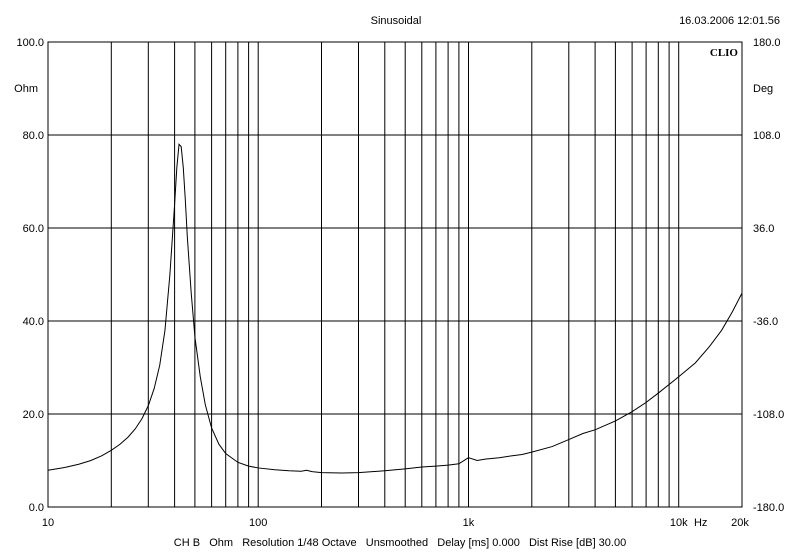 The height and width of the screenshot is (556, 800). Describe the element at coordinates (763, 229) in the screenshot. I see `y-right-tick-label: 36.0` at that location.